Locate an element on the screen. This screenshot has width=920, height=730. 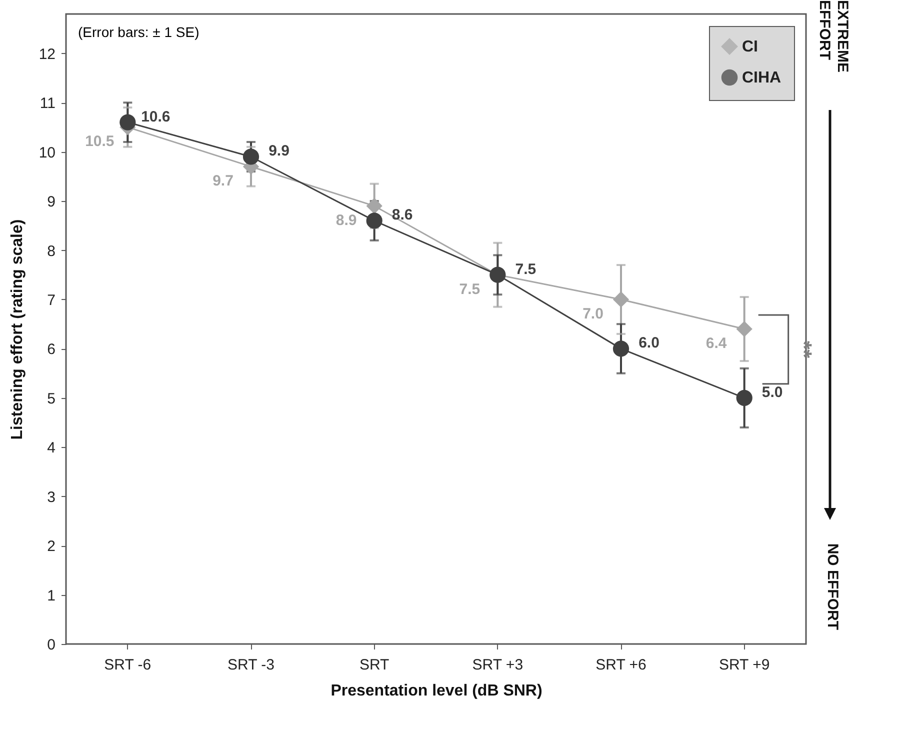
legend-label: CIHA is located at coordinates (762, 78).